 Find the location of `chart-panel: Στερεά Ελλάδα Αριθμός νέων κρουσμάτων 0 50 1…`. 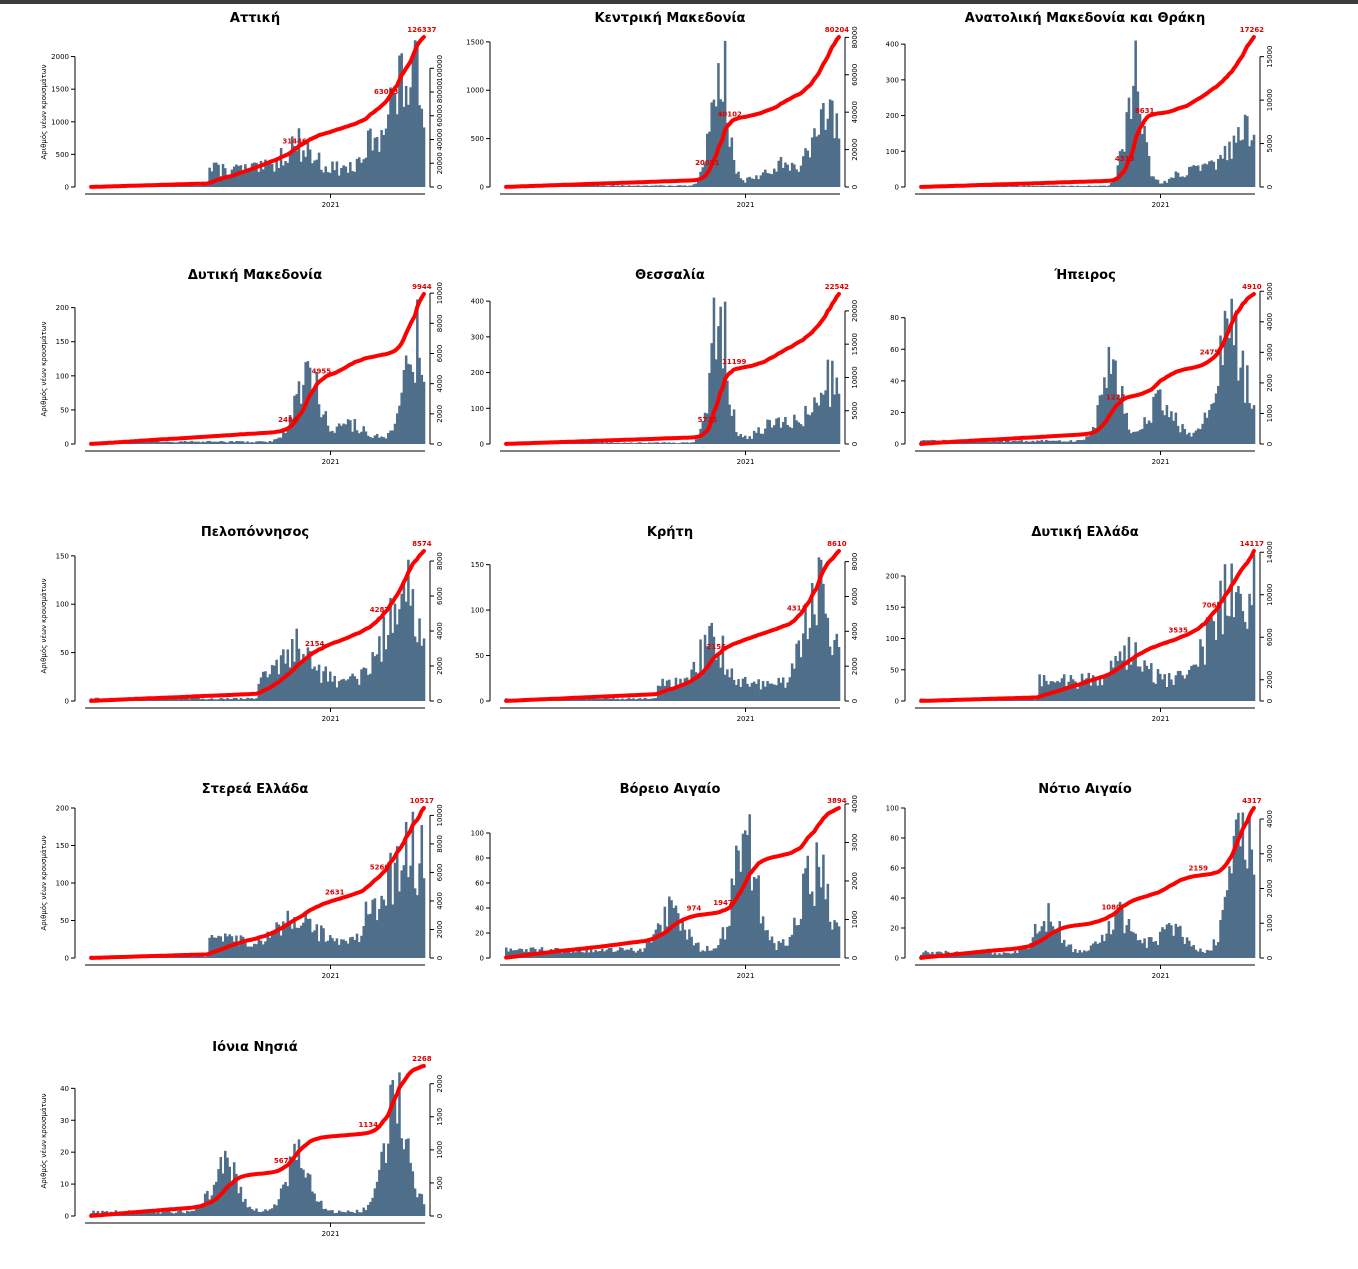

chart-panel: Στερεά Ελλάδα Αριθμός νέων κρουσμάτων 0 50 1… is located at coordinates (227, 891).